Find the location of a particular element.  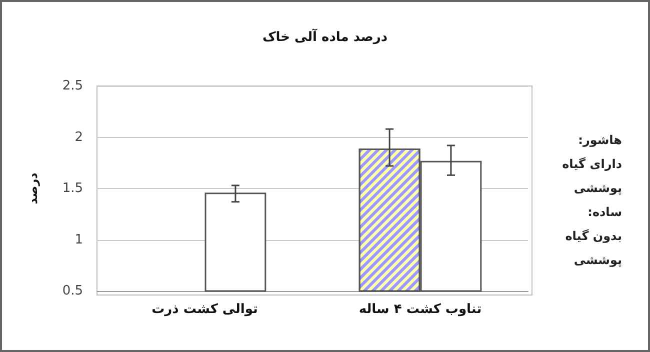

y-tick-label: 1 is located at coordinates (78, 240).